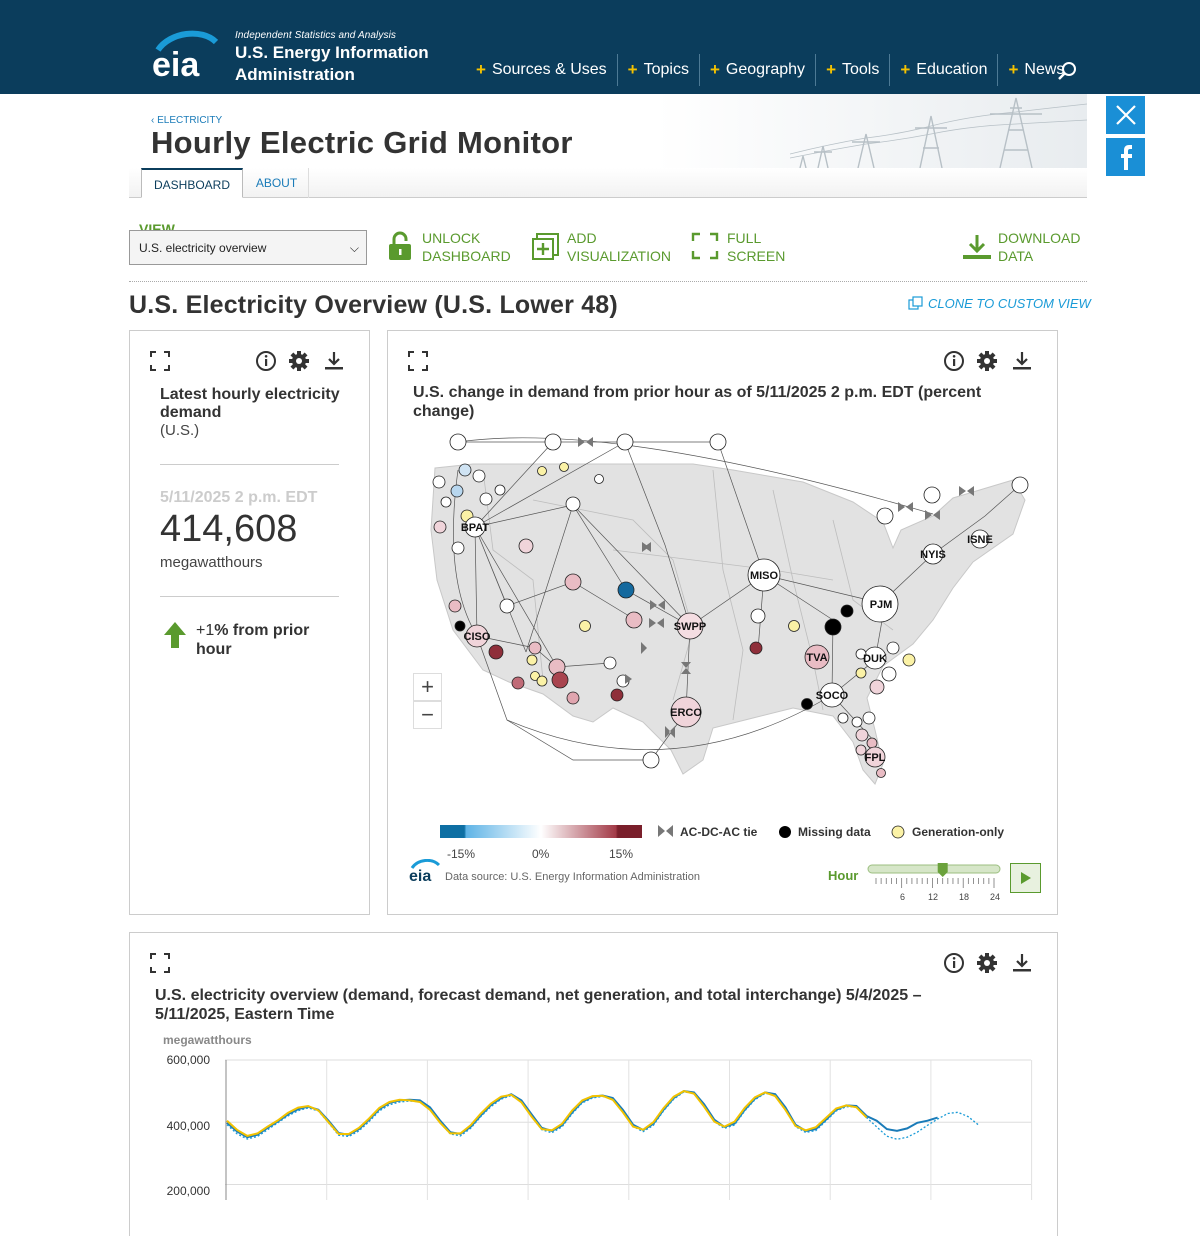  Describe the element at coordinates (1025, 878) in the screenshot. I see `play-button` at that location.